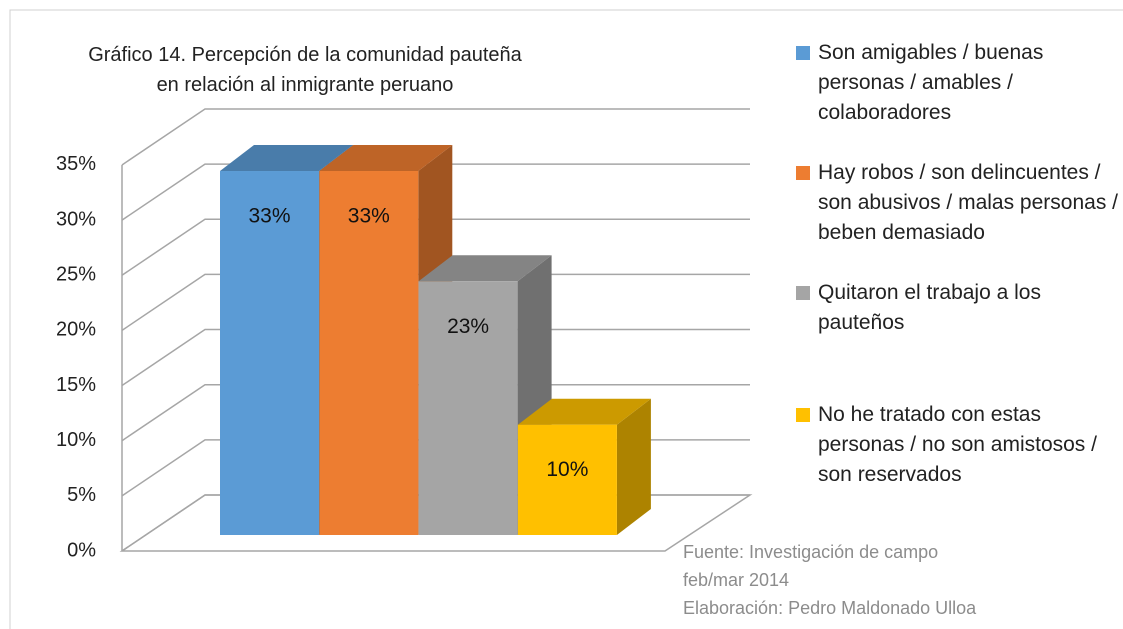  I want to click on y-tick-label: 10%, so click(76, 440).